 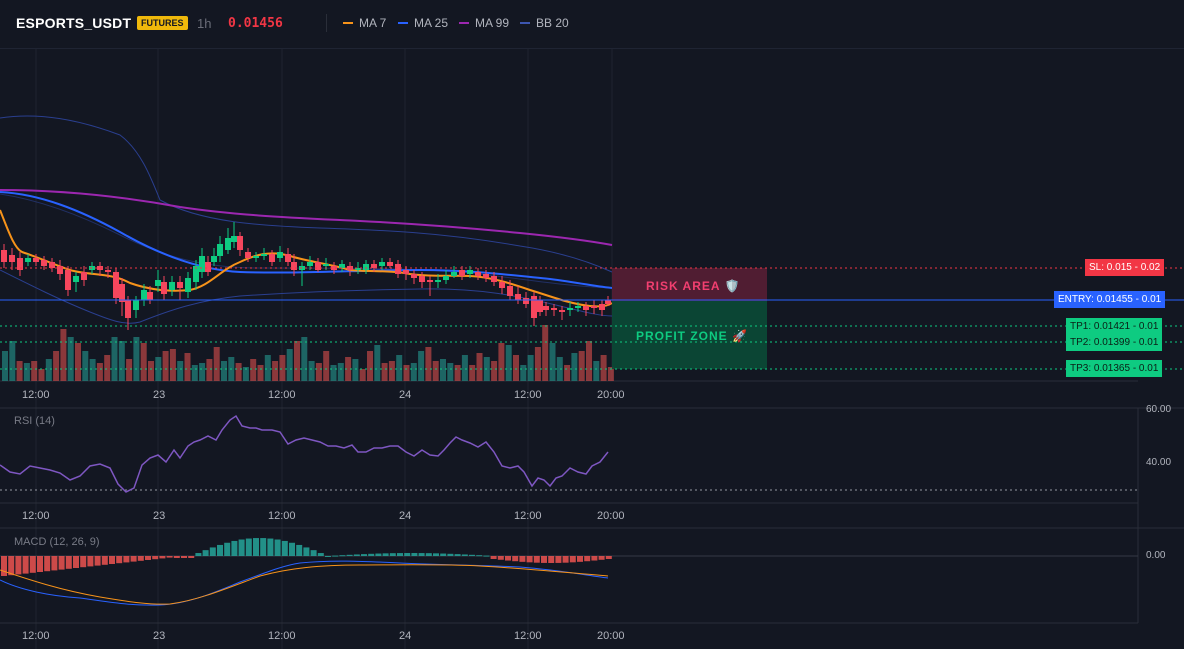 I want to click on ma99-line, so click(x=306, y=217).